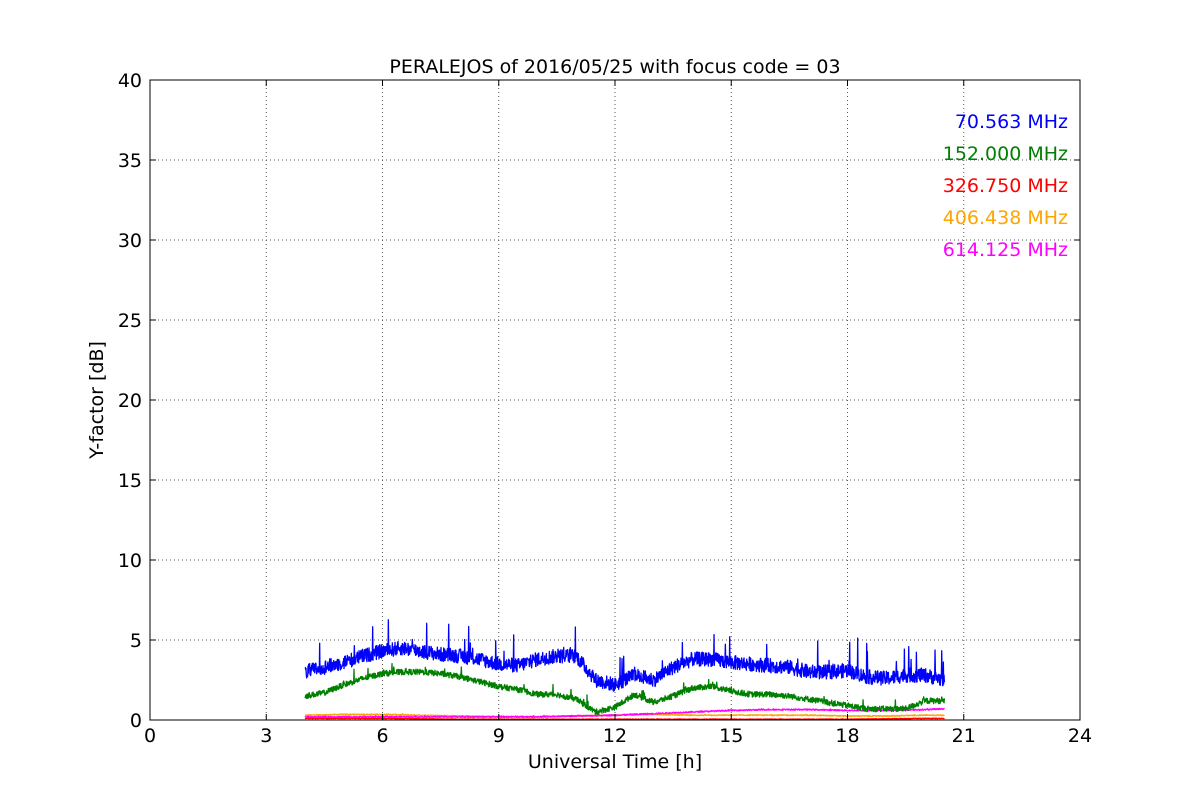 The image size is (1200, 800). What do you see at coordinates (1080, 736) in the screenshot?
I see `x-tick-label: 24` at bounding box center [1080, 736].